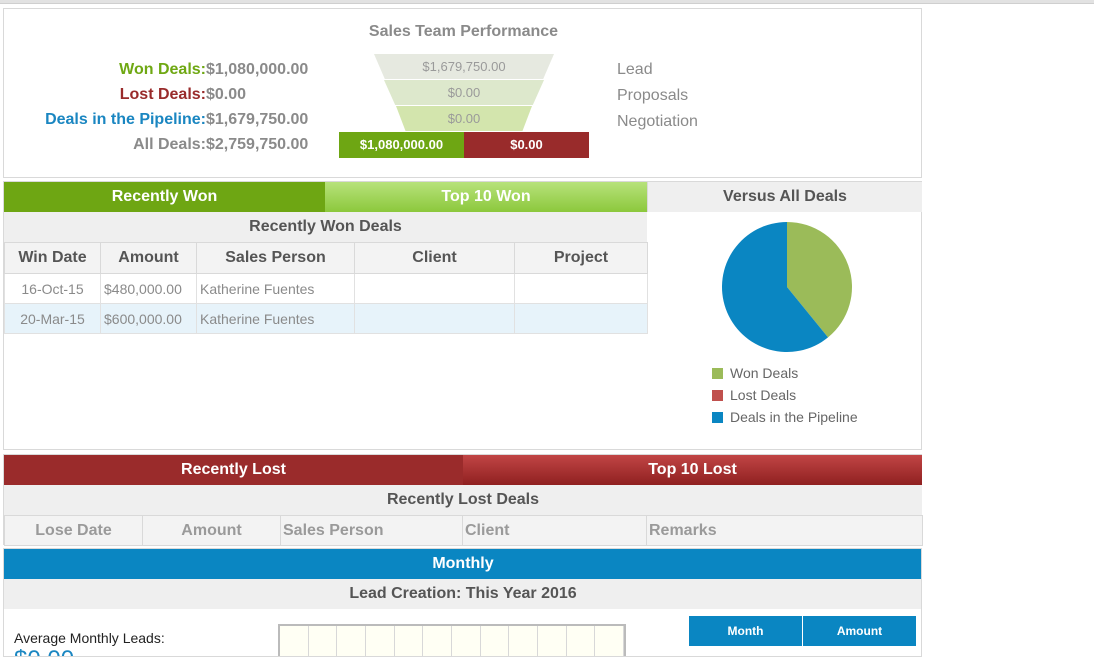 Image resolution: width=1094 pixels, height=657 pixels. Describe the element at coordinates (401, 145) in the screenshot. I see `funnel-won: $1,080,000.00` at that location.